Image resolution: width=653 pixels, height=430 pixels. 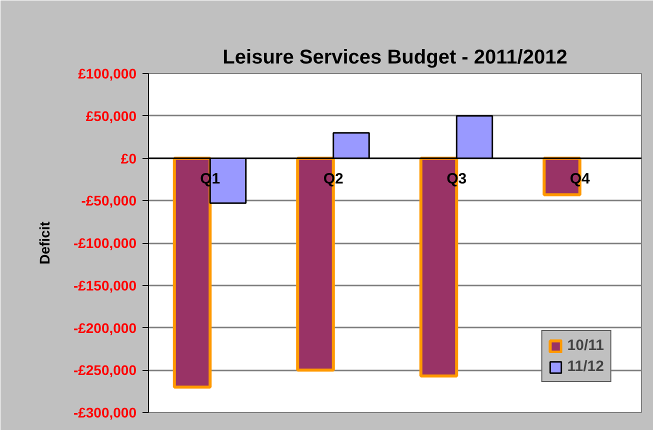 What do you see at coordinates (585, 345) in the screenshot?
I see `legend-label: 10/11` at bounding box center [585, 345].